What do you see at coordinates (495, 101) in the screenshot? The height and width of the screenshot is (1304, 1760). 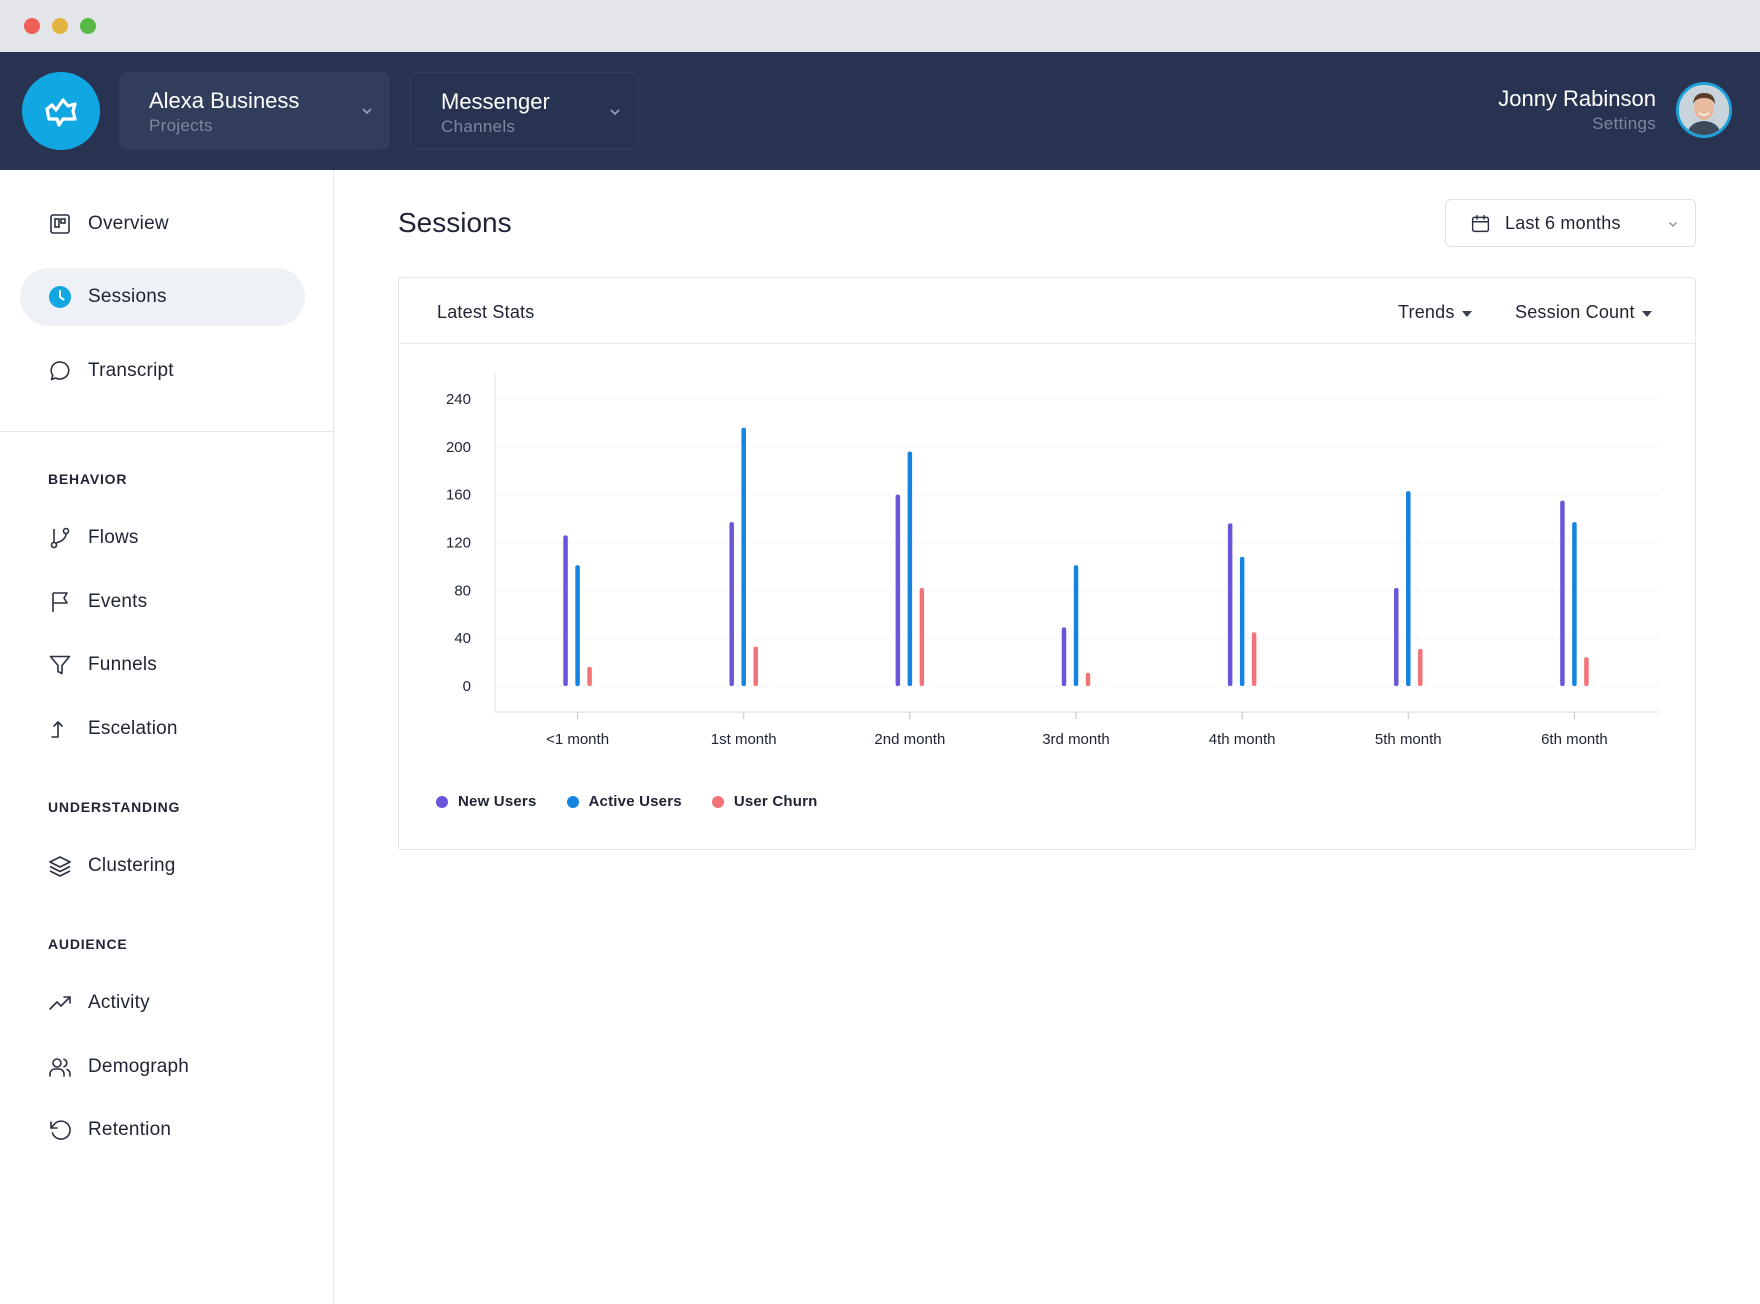 I see `channel-name: Messenger` at bounding box center [495, 101].